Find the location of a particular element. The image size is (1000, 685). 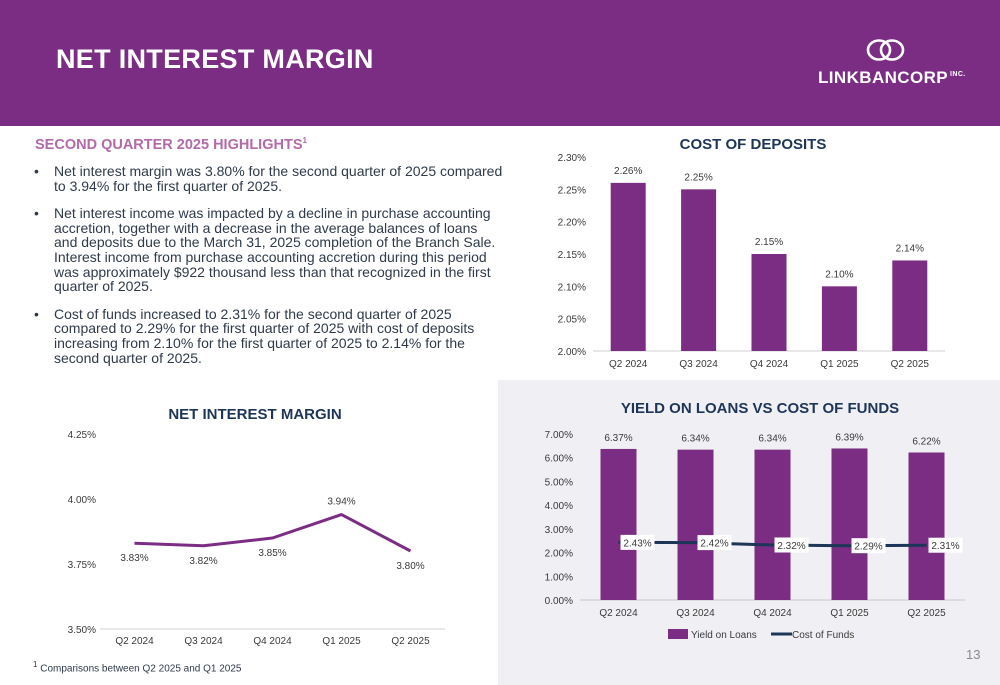

data-label: 2.32% is located at coordinates (791, 546).